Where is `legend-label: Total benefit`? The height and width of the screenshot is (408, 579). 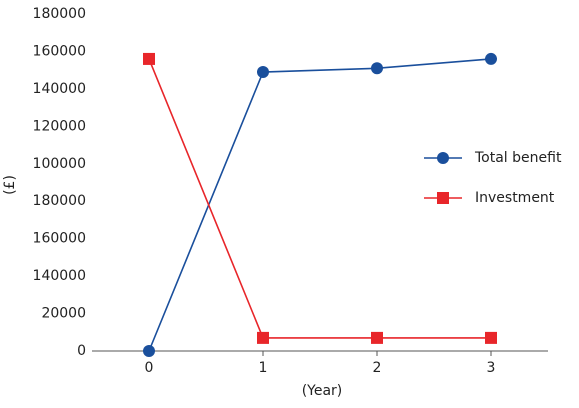
legend-label: Total benefit is located at coordinates (518, 158).